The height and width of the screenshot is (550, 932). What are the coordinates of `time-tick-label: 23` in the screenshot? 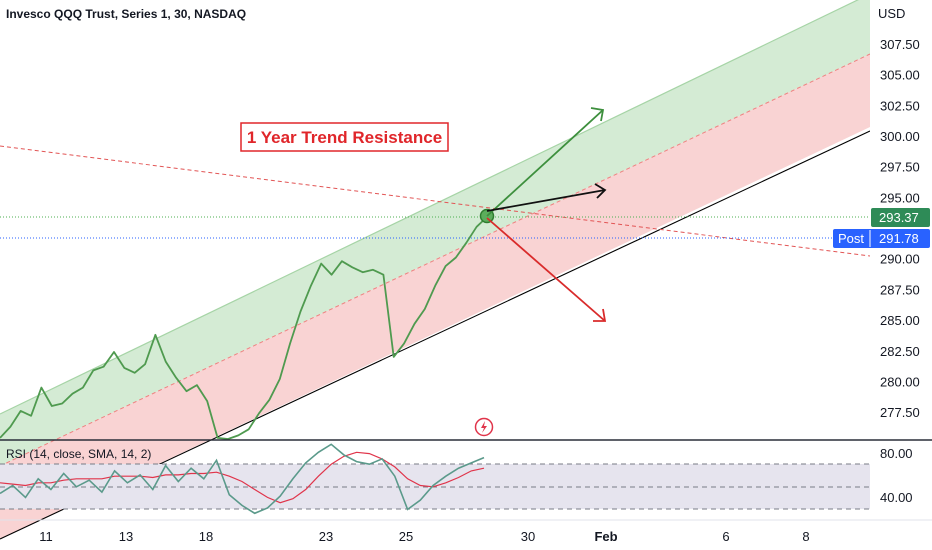 It's located at (326, 536).